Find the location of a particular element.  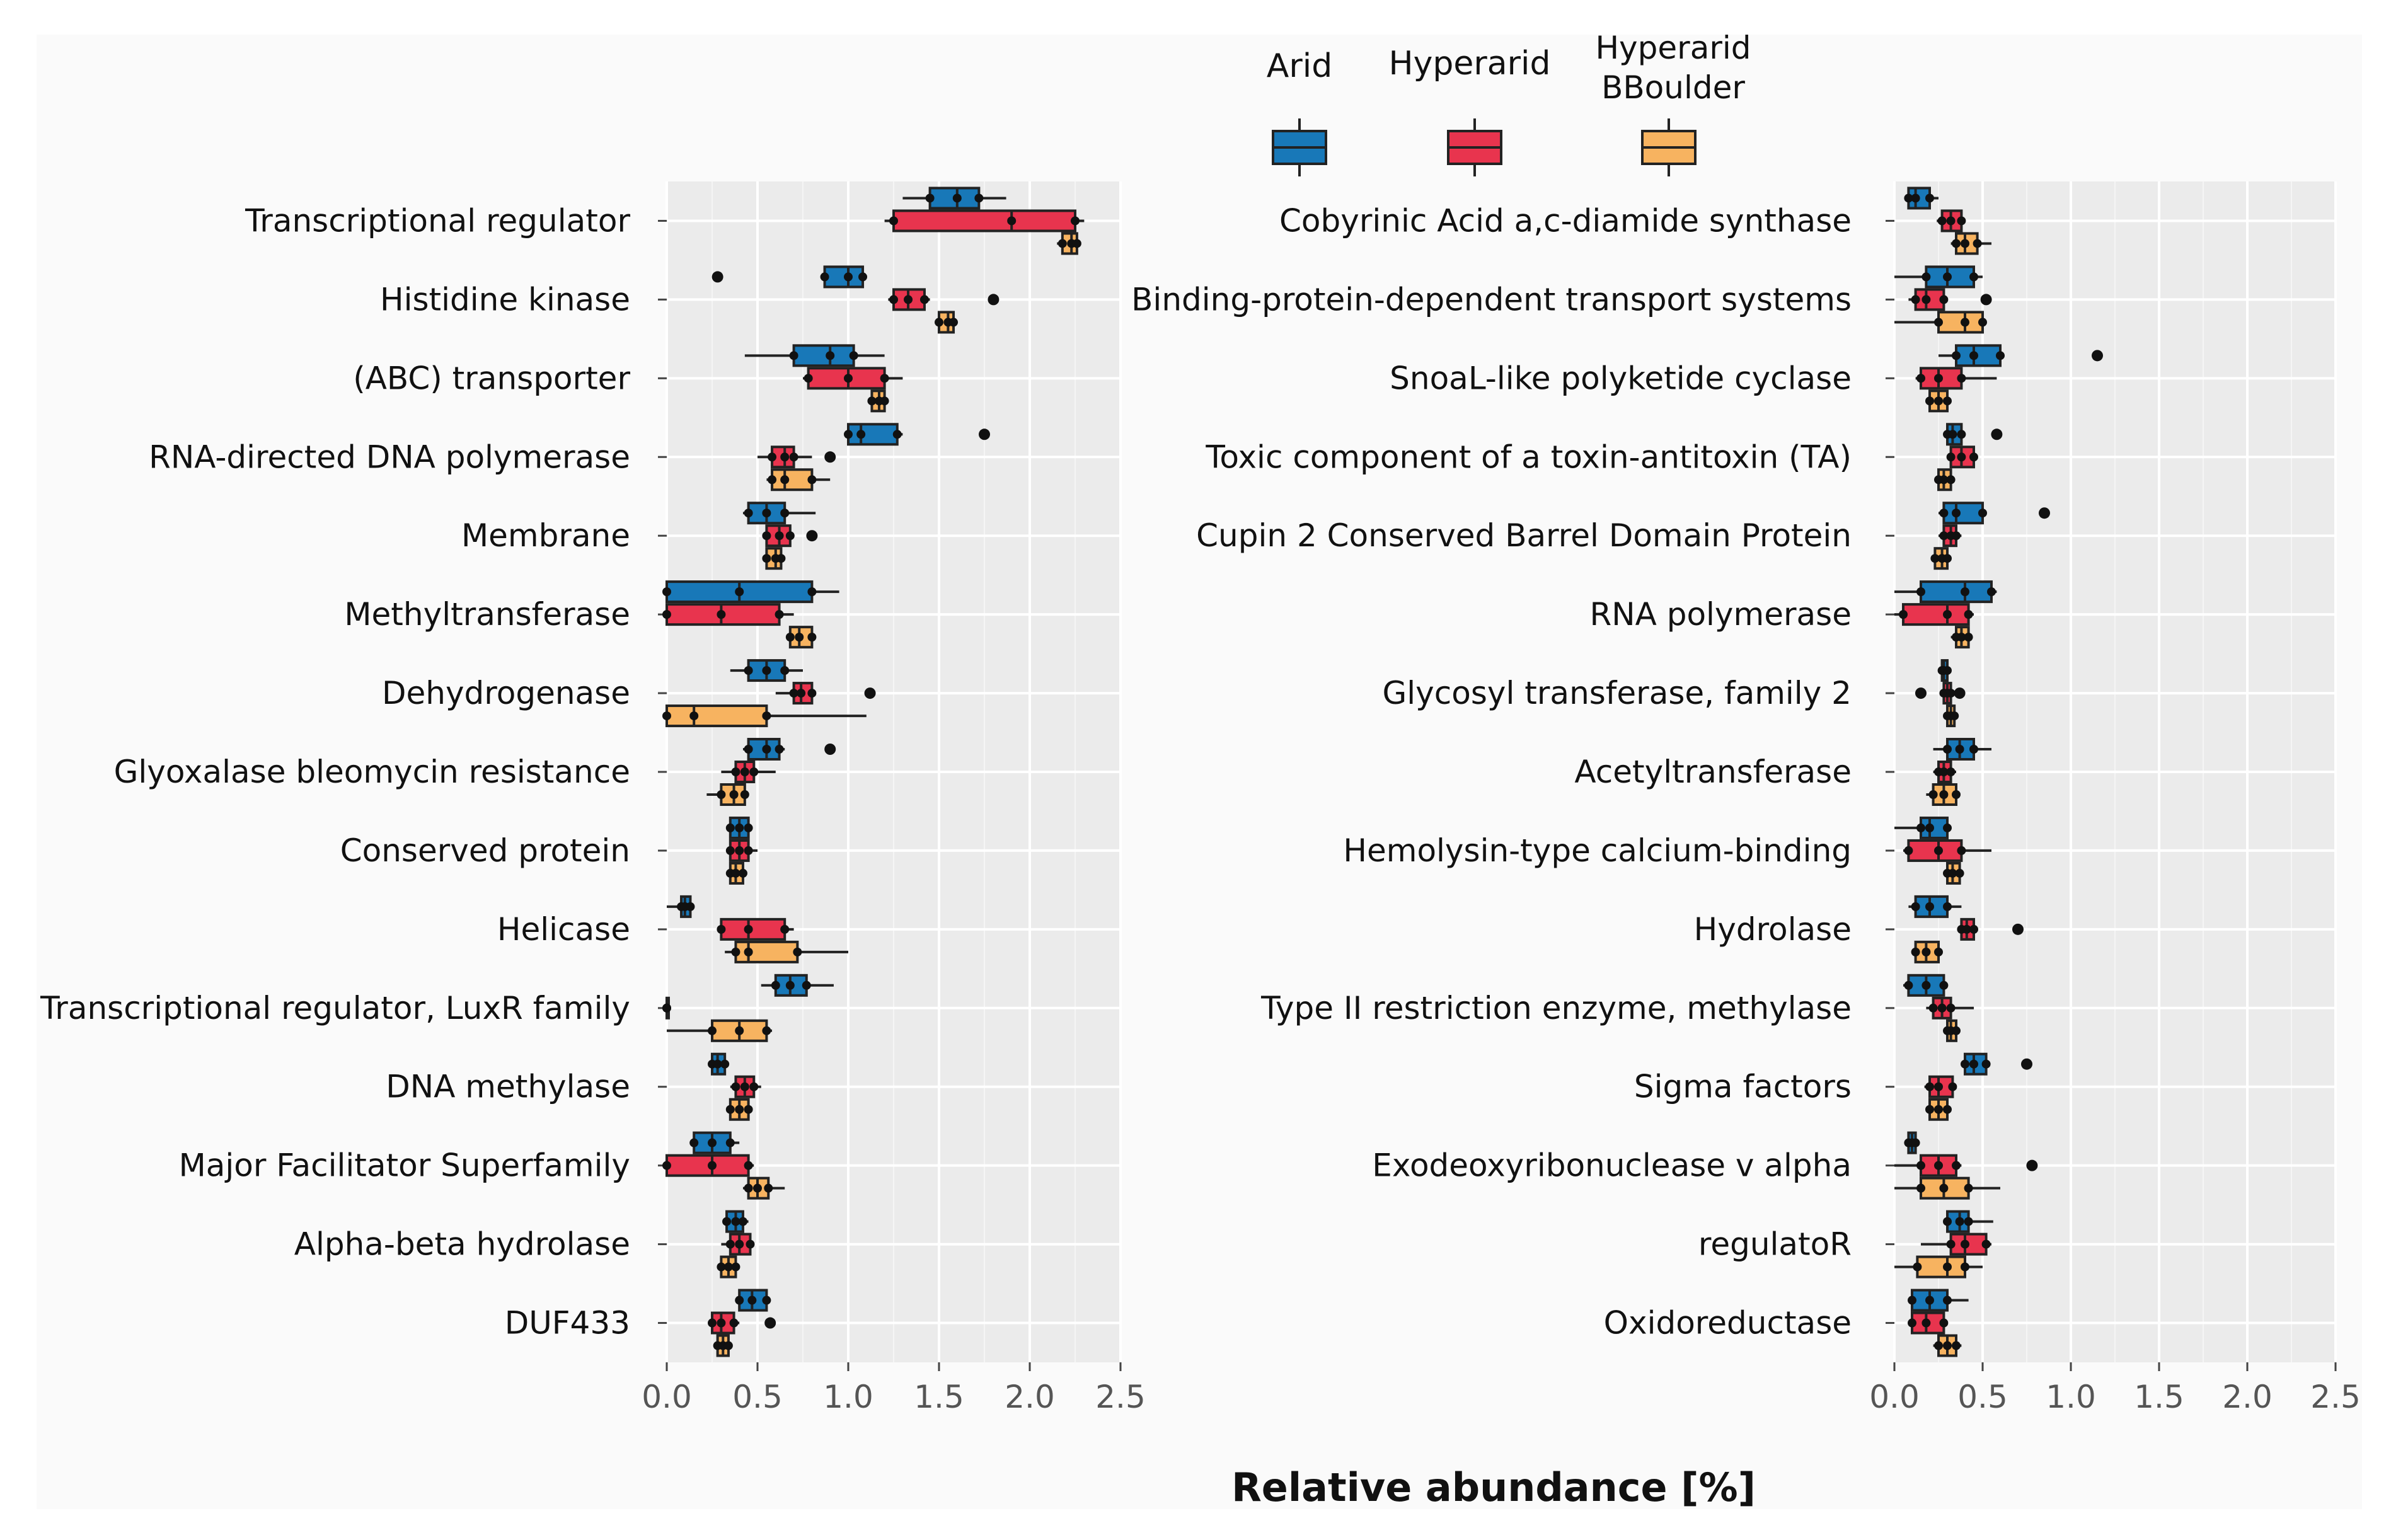

category-label: Hemolysin-type calcium-binding is located at coordinates (1597, 850).